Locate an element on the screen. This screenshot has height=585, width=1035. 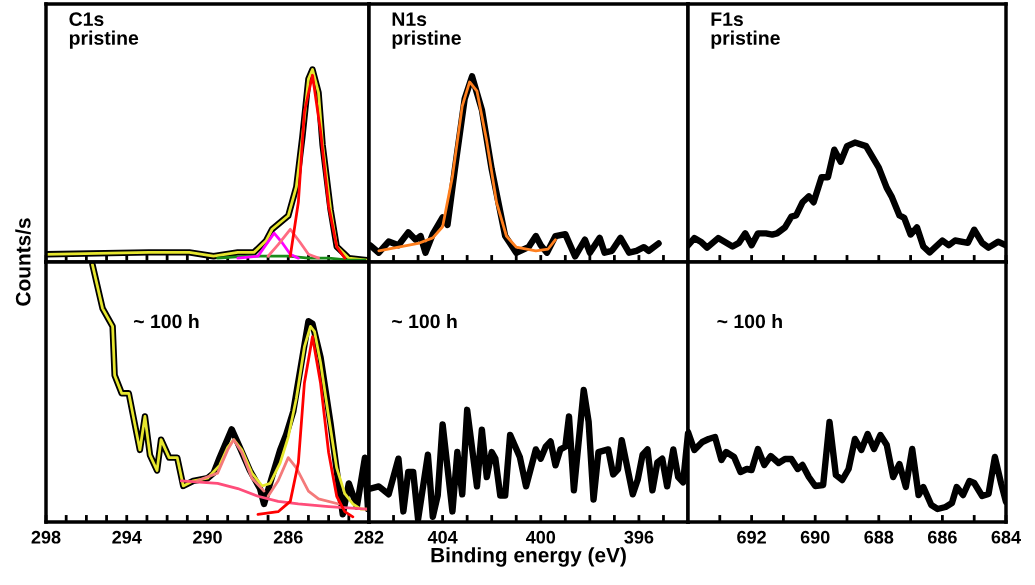
text: C1s pristine is located at coordinates (104, 30).